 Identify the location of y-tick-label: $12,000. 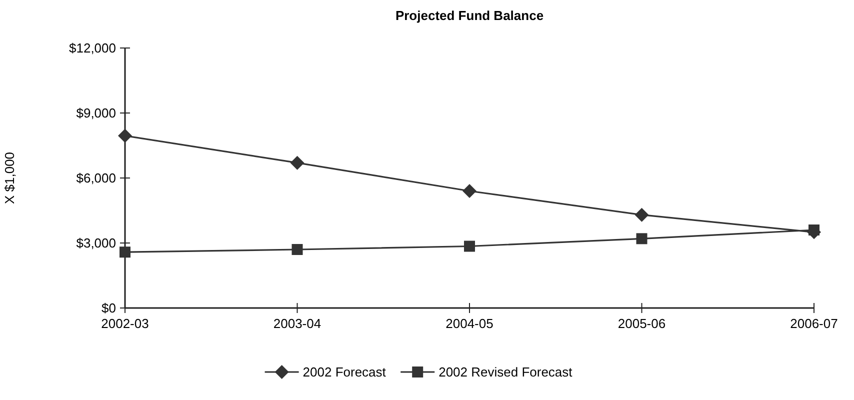
(92, 48).